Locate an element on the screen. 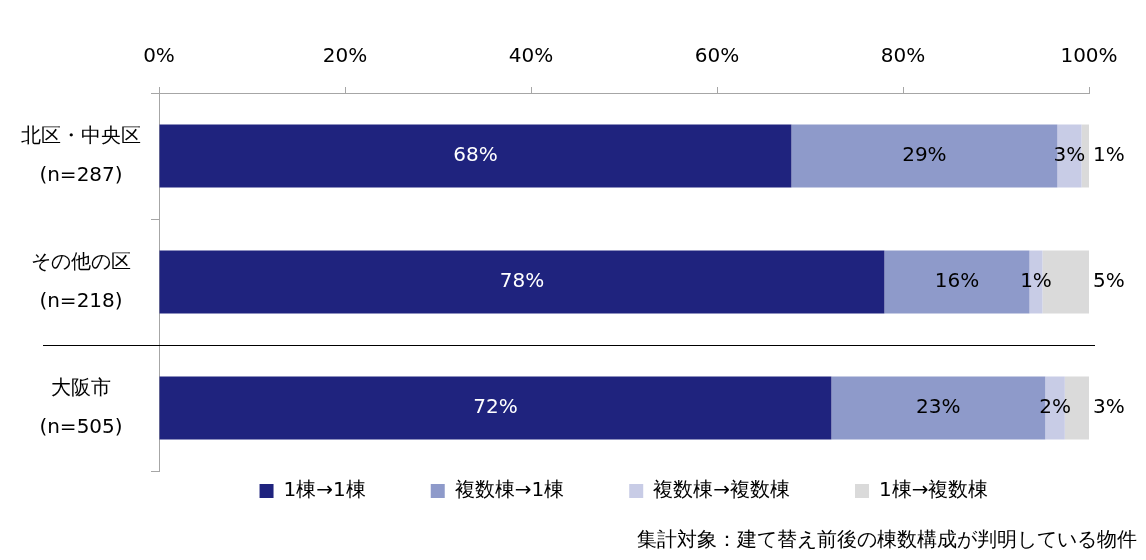 This screenshot has width=1146, height=560. legend-label: 複数棟→複数棟 is located at coordinates (721, 489).